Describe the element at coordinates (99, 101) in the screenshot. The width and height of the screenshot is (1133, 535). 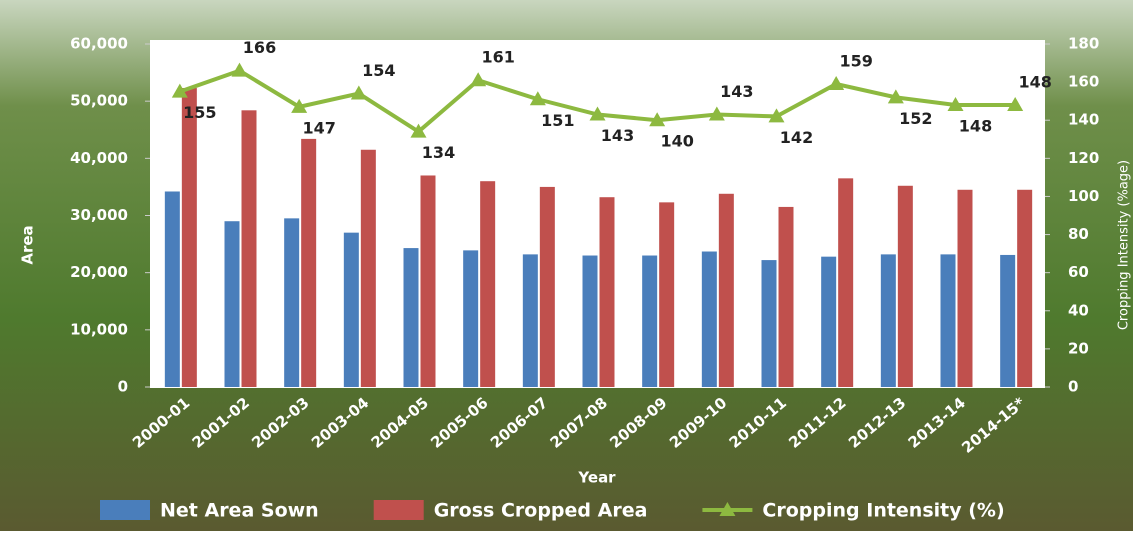
I see `y-tick-label: 50,000` at that location.